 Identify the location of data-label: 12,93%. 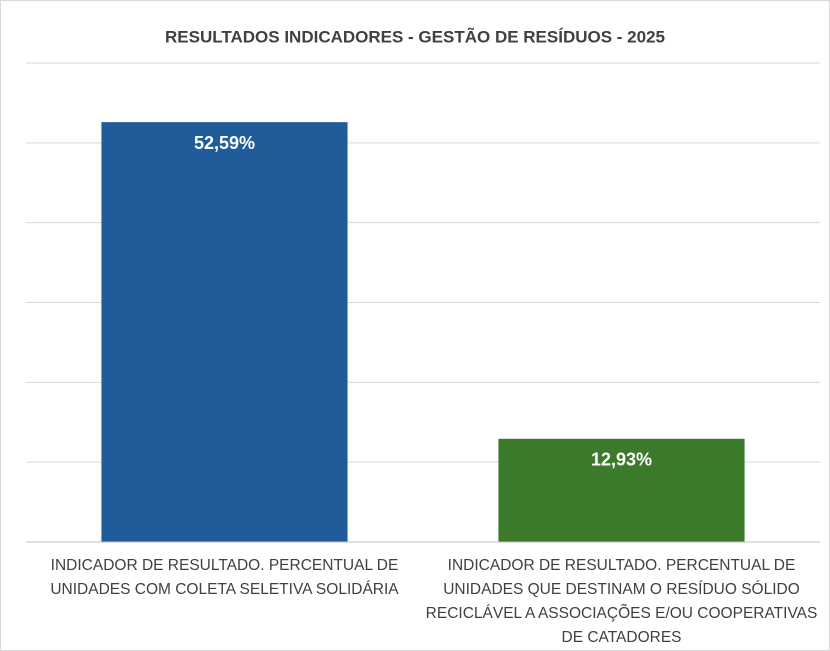
(621, 460).